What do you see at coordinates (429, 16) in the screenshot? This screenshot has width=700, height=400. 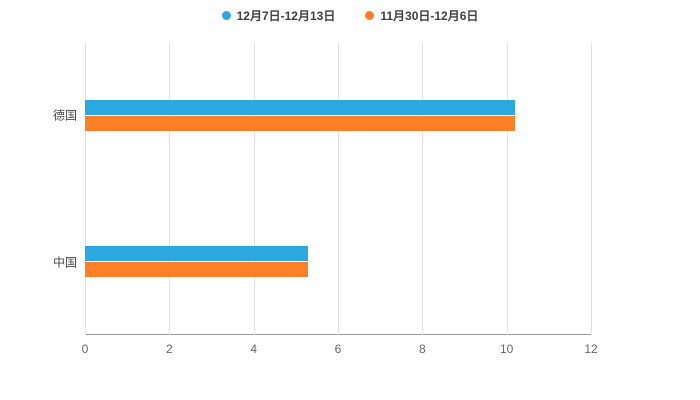 I see `legend-label: 11月30日-12月6日` at bounding box center [429, 16].